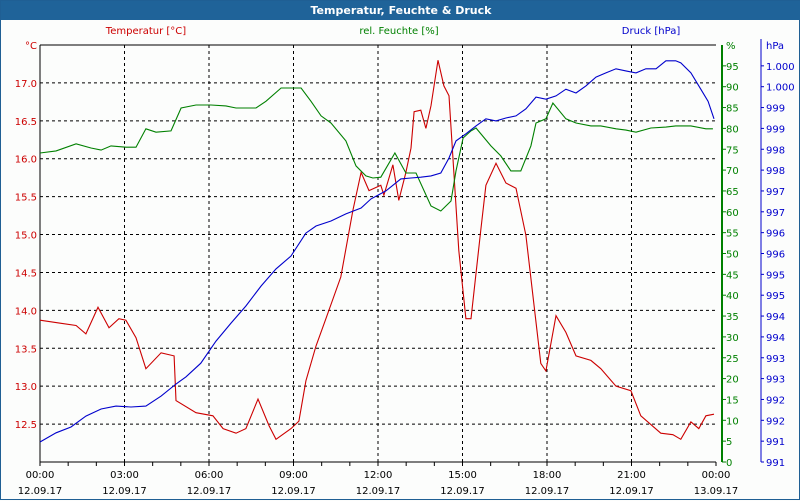  What do you see at coordinates (732, 213) in the screenshot?
I see `humidity-tick-label: 60` at bounding box center [732, 213].